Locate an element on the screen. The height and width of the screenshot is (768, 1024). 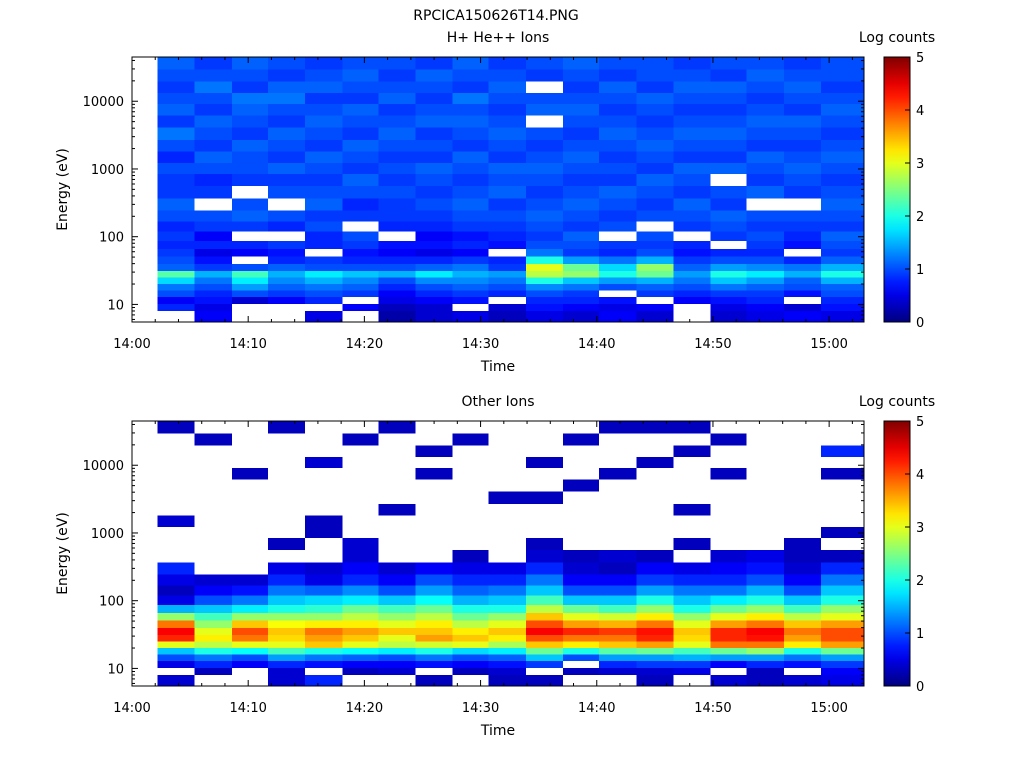
x-axis-label: Time is located at coordinates (497, 367).